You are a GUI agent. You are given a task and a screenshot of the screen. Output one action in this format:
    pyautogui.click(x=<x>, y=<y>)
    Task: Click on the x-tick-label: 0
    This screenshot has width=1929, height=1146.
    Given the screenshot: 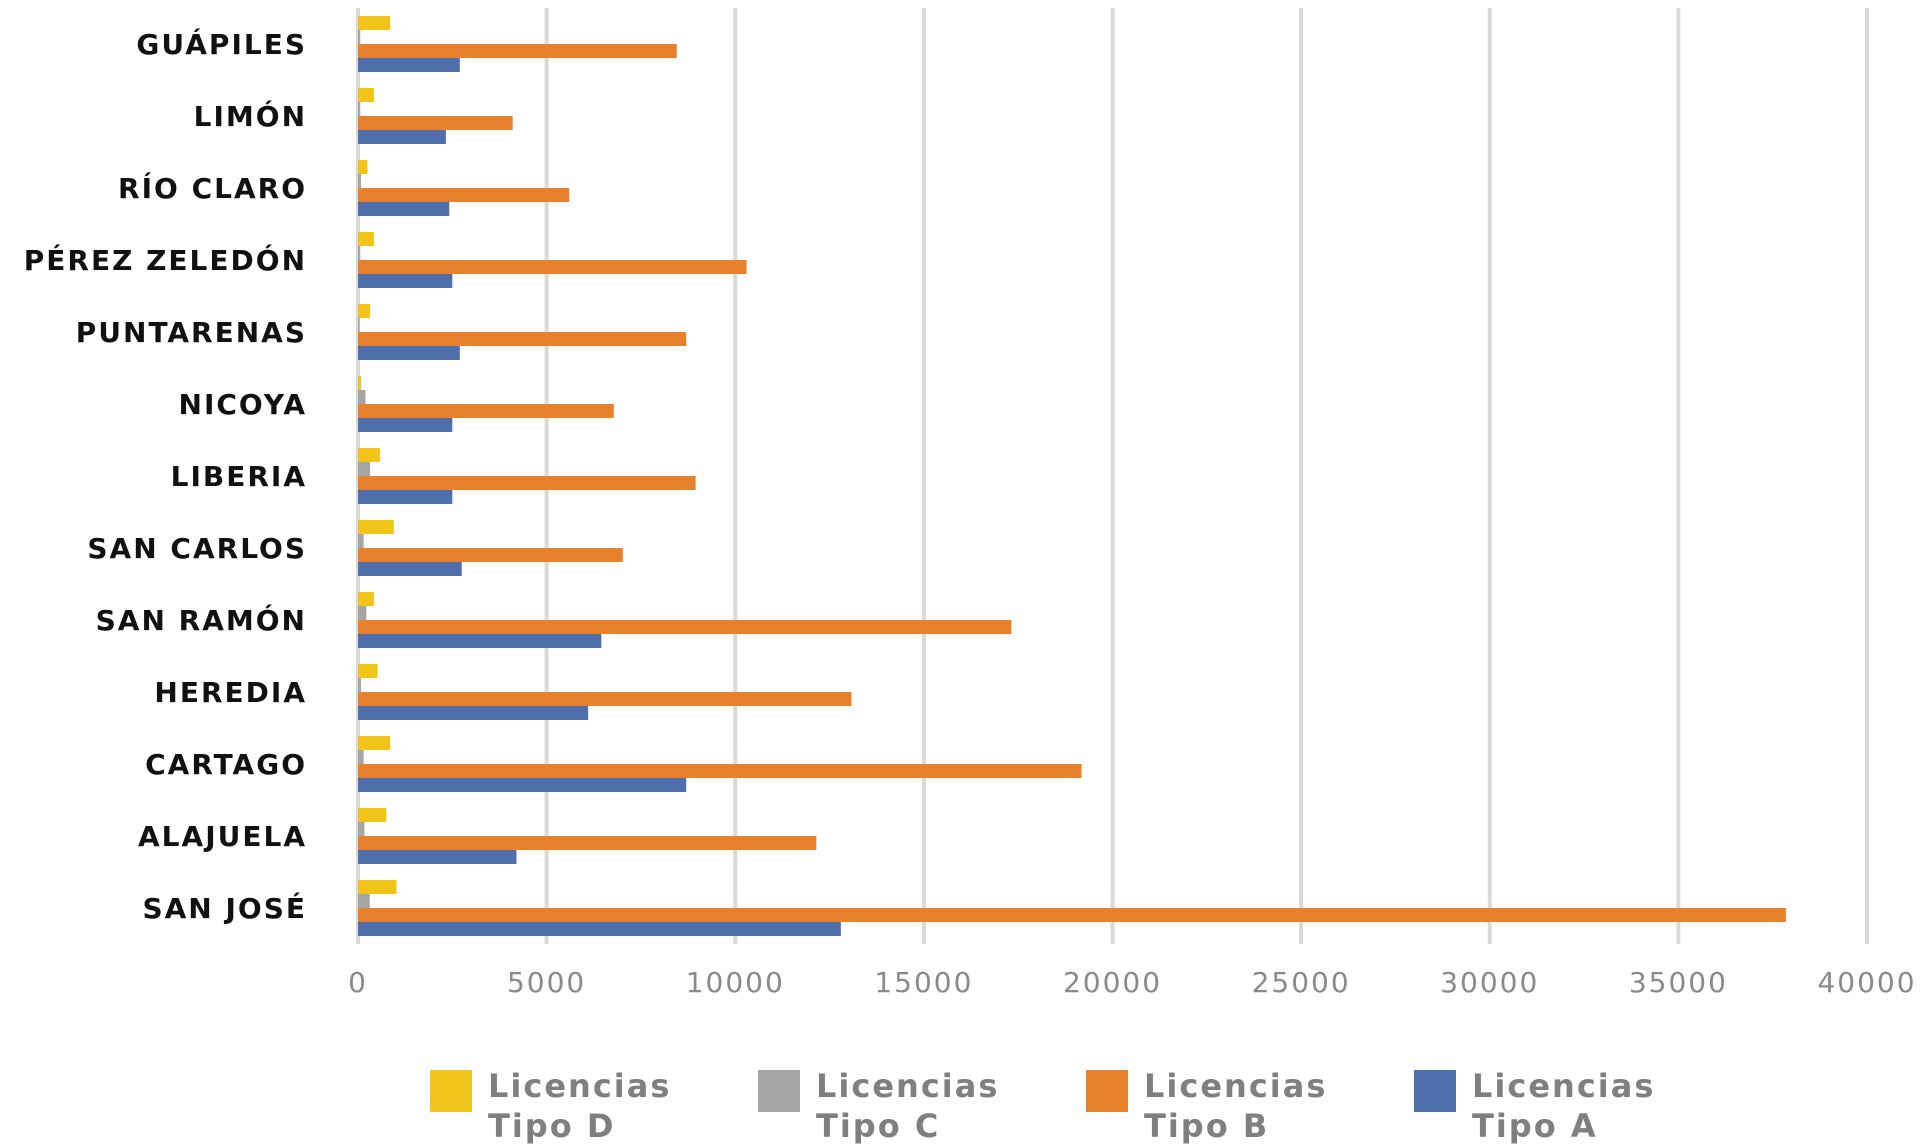 What is the action you would take?
    pyautogui.click(x=358, y=982)
    